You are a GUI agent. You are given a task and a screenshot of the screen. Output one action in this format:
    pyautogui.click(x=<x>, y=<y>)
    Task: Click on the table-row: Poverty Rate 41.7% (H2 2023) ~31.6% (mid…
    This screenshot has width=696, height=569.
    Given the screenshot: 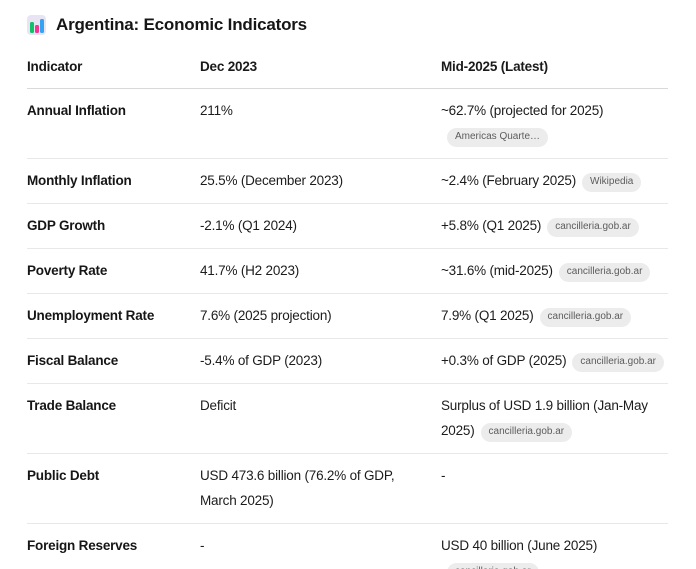 What is the action you would take?
    pyautogui.click(x=347, y=271)
    